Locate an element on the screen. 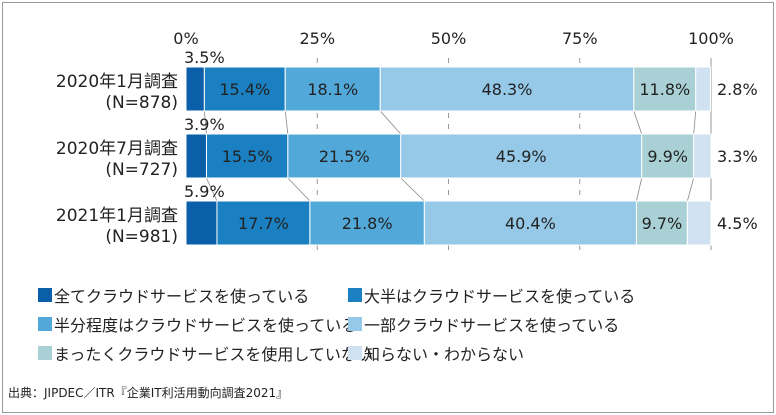  legend-label: 半分程度はクラウドサービスを使っている is located at coordinates (206, 325).